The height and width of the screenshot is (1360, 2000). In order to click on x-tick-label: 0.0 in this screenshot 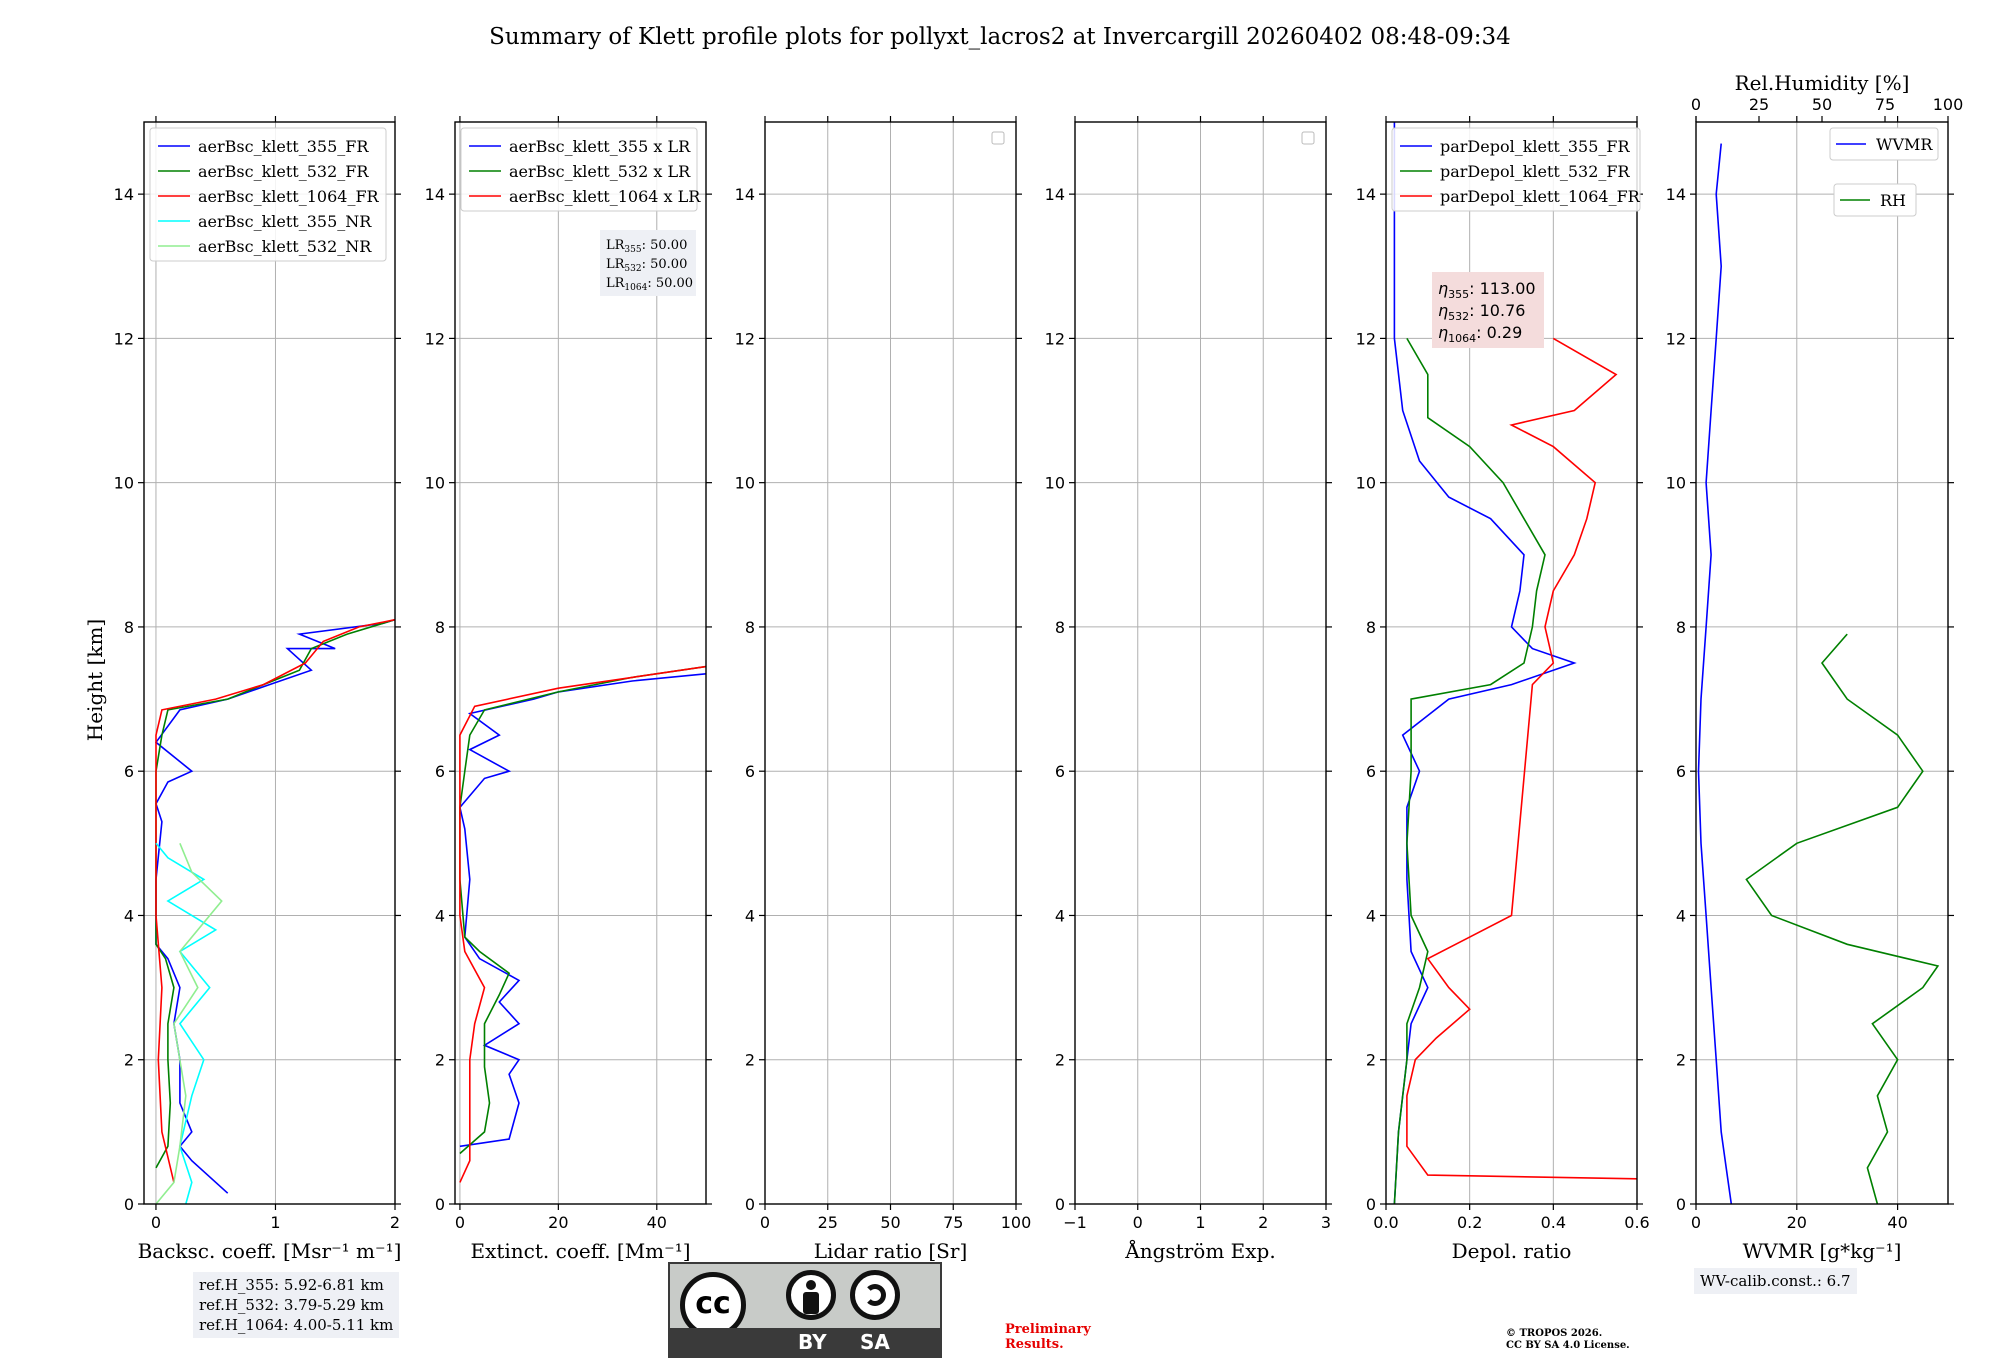, I will do `click(1385, 1222)`.